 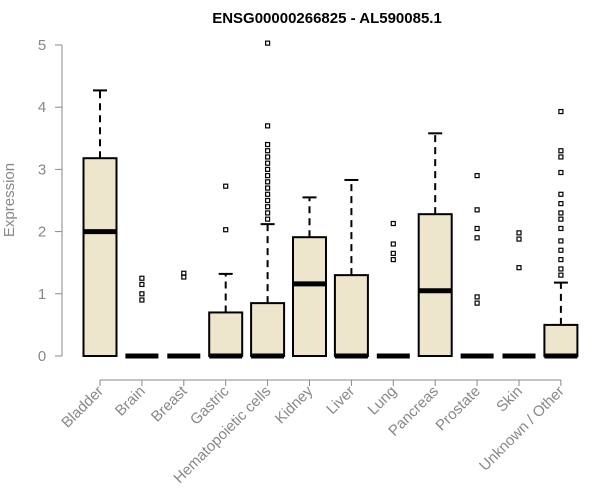 I want to click on y-tick-label: 0, so click(x=42, y=356).